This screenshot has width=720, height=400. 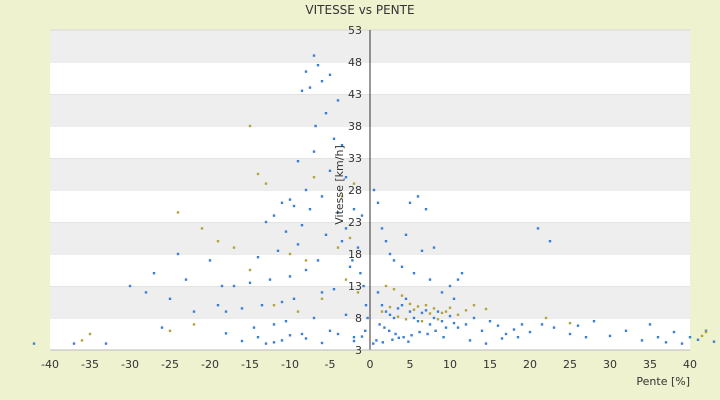 I want to click on y-tick-label: 13, so click(x=355, y=286).